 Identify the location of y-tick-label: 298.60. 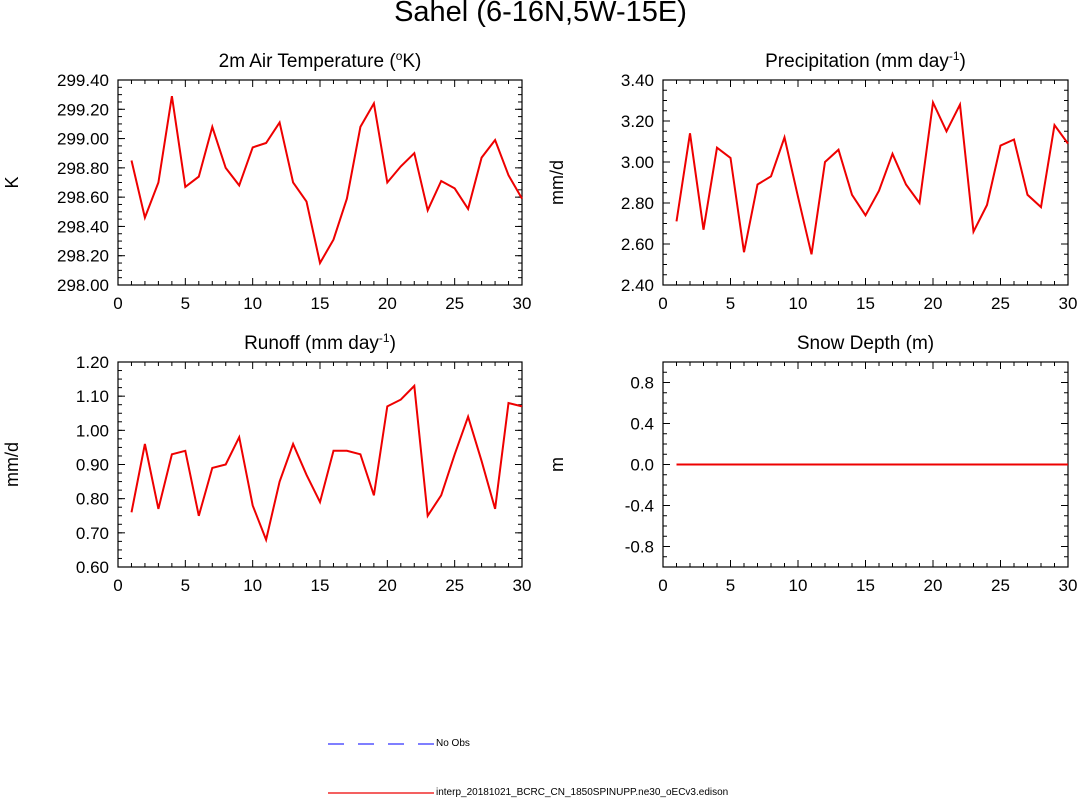
(83, 197).